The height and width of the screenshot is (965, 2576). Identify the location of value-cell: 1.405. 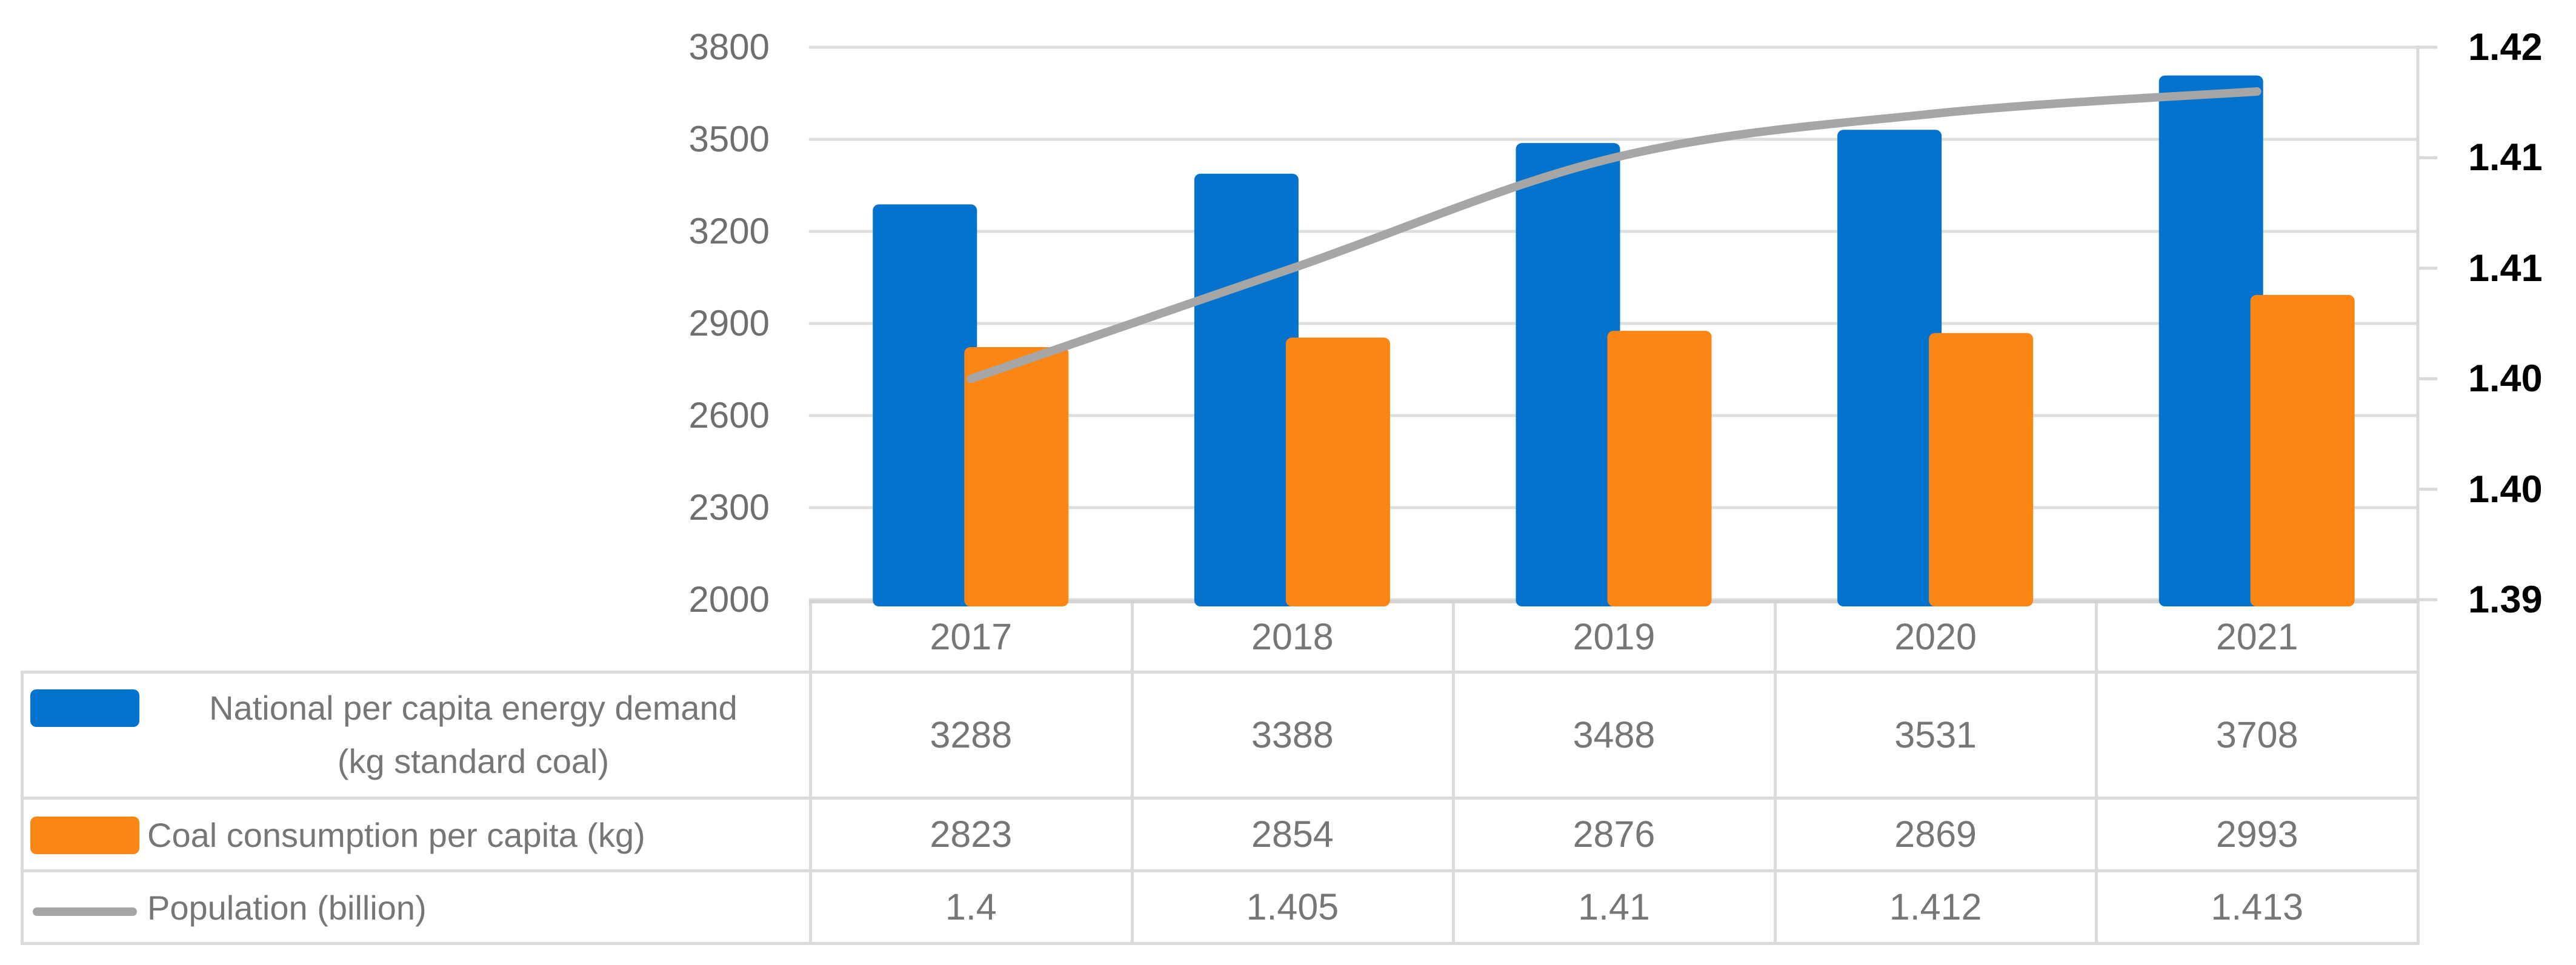
(1292, 906).